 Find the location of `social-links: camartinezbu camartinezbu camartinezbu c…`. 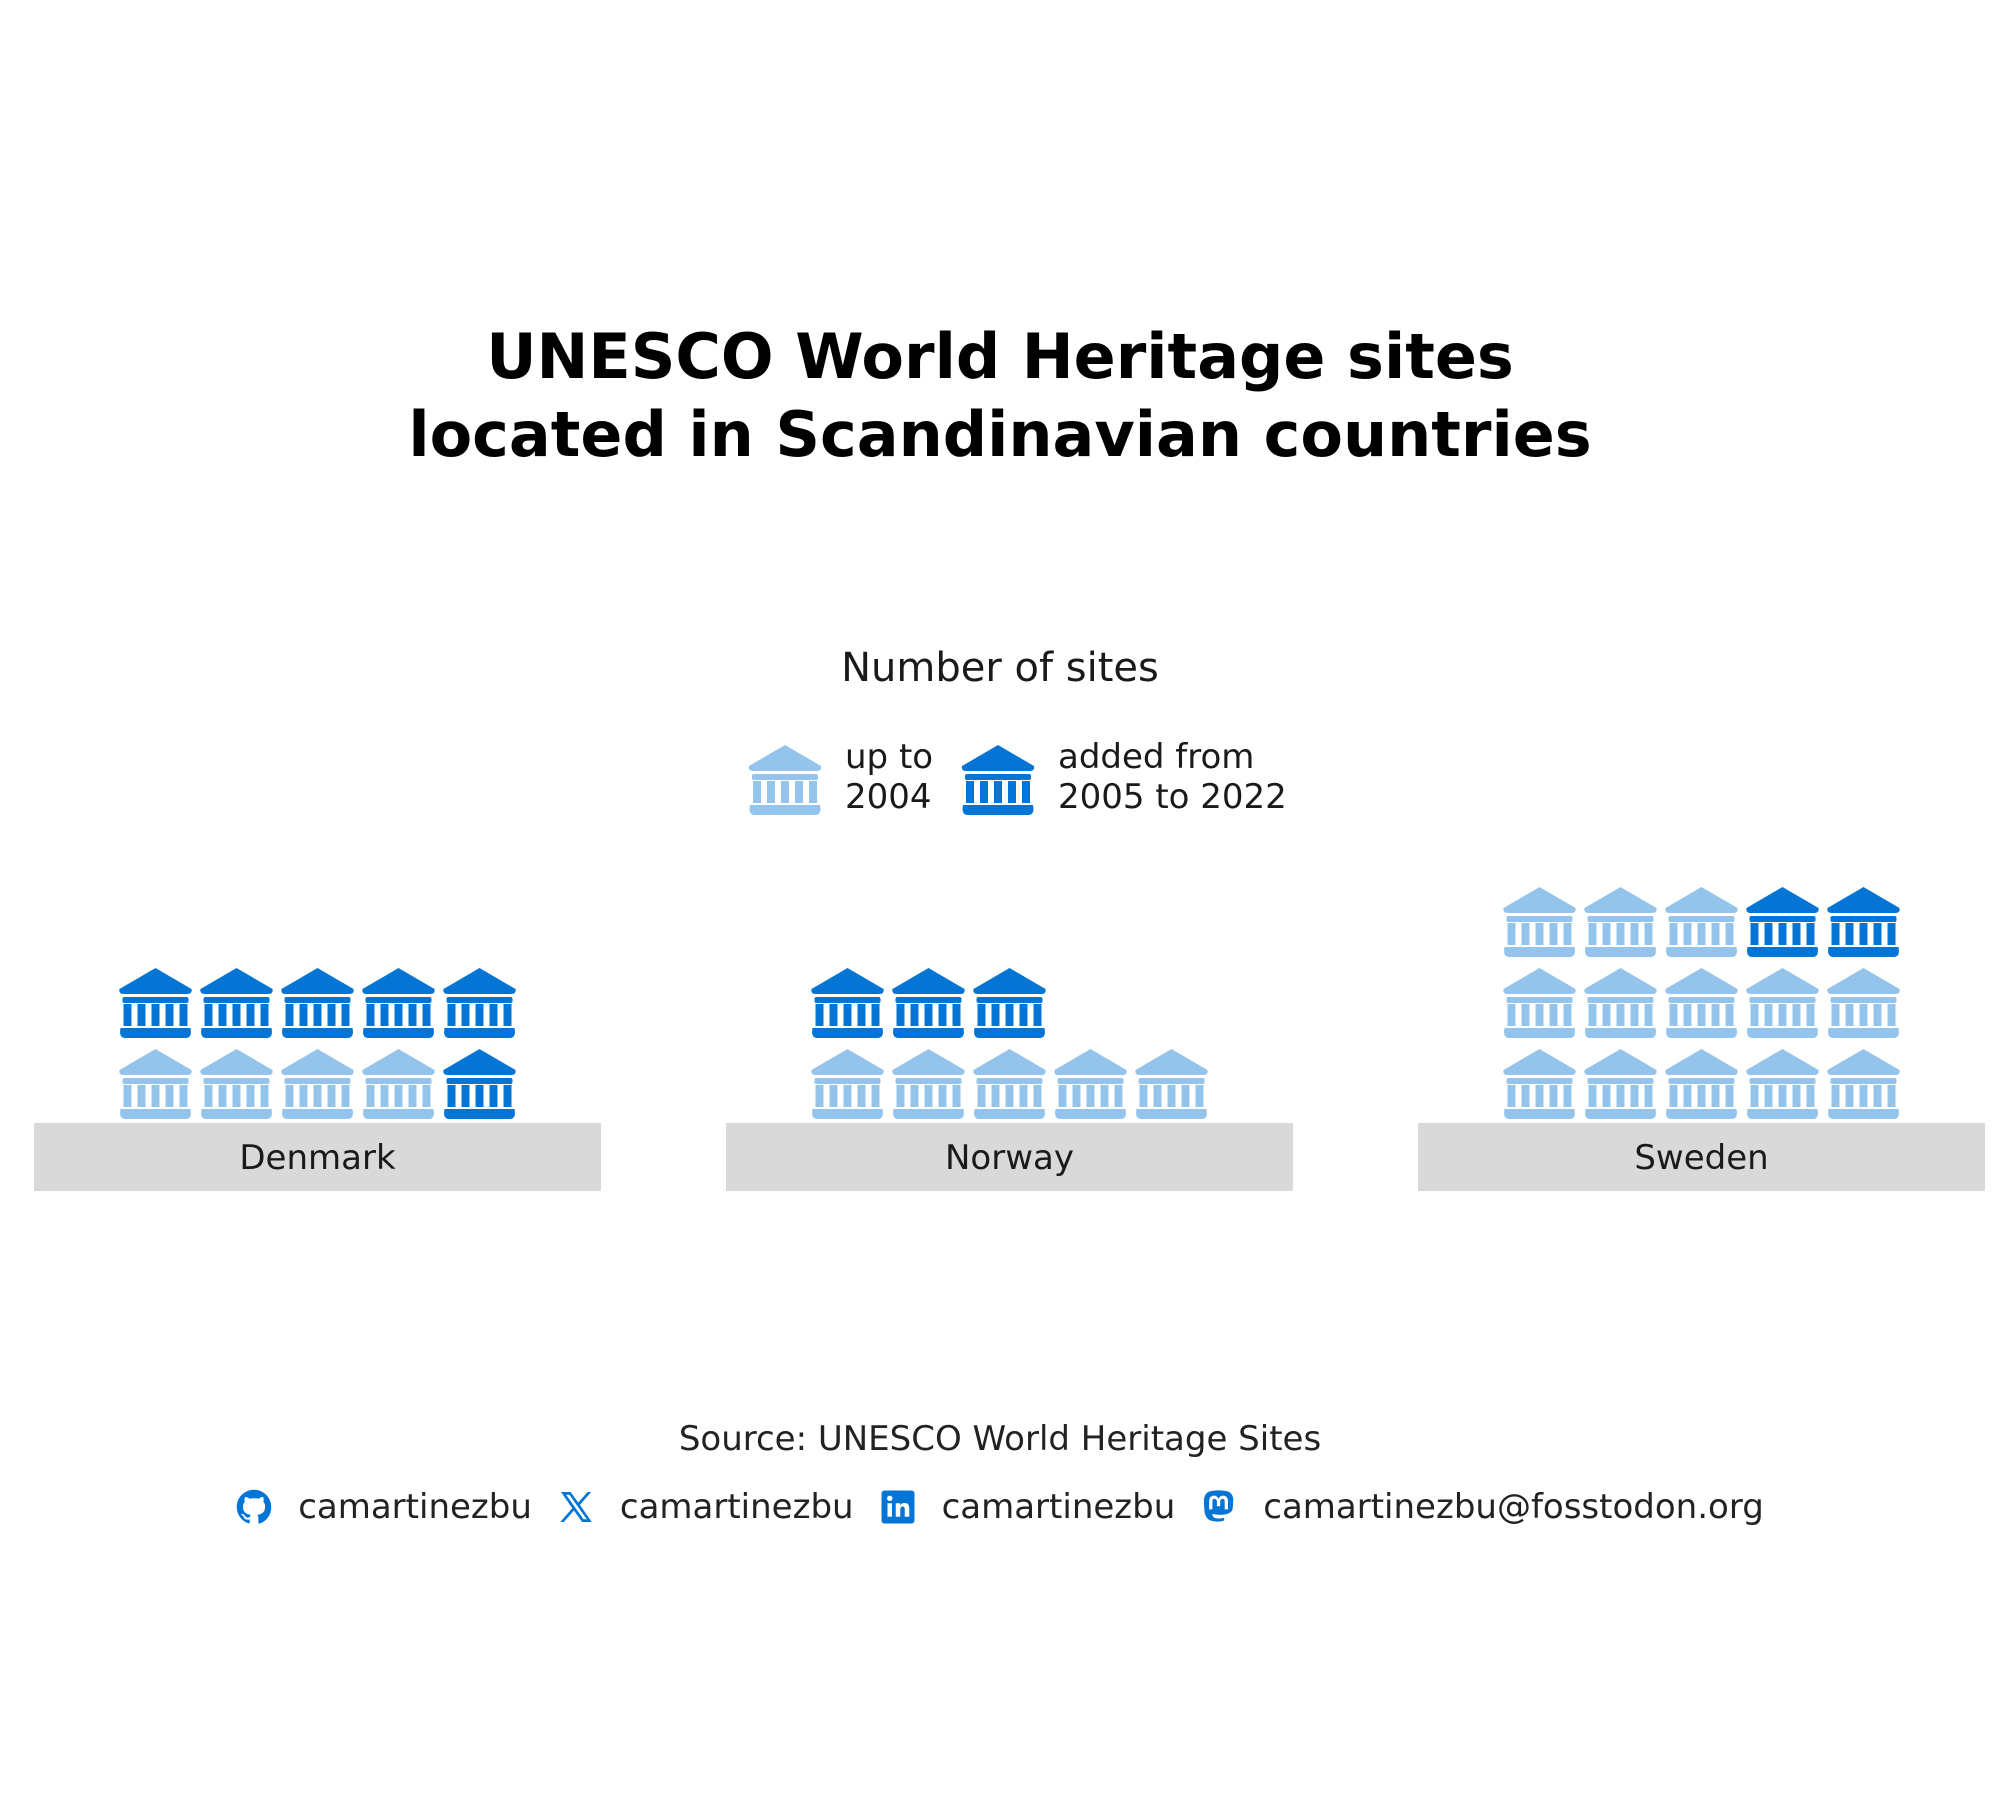

social-links: camartinezbu camartinezbu camartinezbu c… is located at coordinates (1000, 1507).